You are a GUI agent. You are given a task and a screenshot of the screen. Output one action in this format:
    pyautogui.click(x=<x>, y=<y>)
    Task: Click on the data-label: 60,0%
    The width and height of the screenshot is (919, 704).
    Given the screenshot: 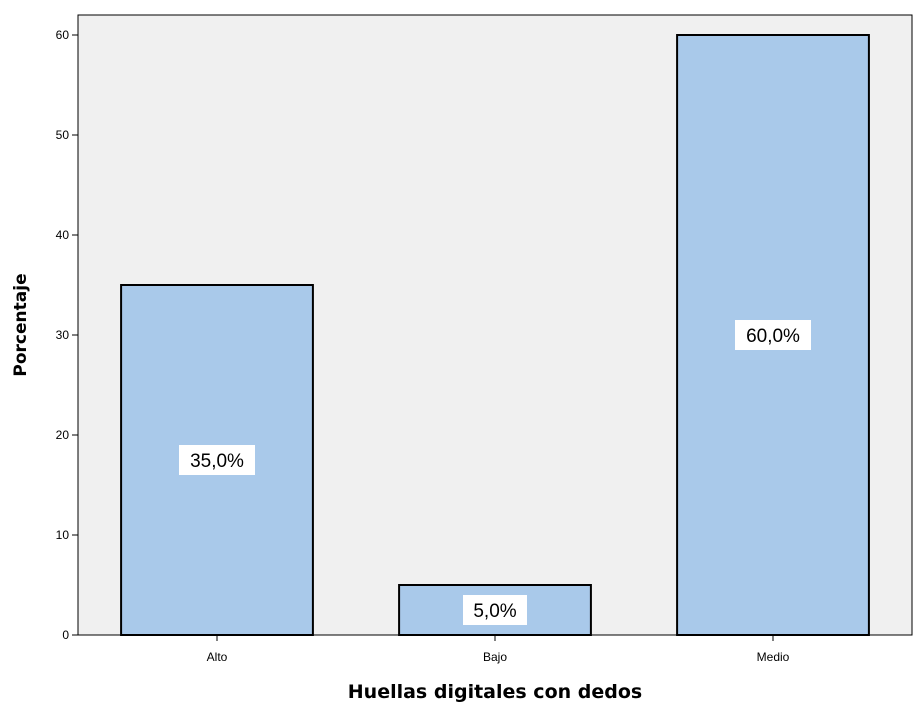 What is the action you would take?
    pyautogui.click(x=773, y=336)
    